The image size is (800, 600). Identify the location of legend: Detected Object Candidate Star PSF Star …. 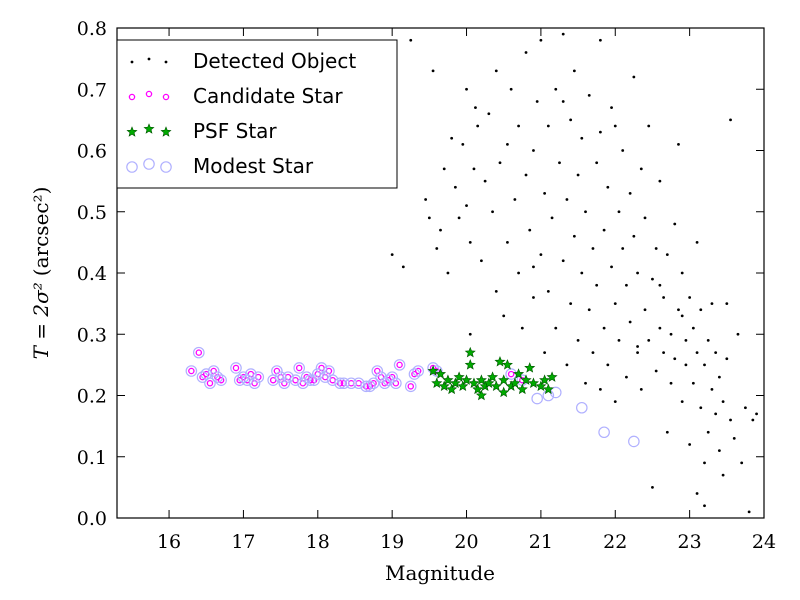
(257, 114).